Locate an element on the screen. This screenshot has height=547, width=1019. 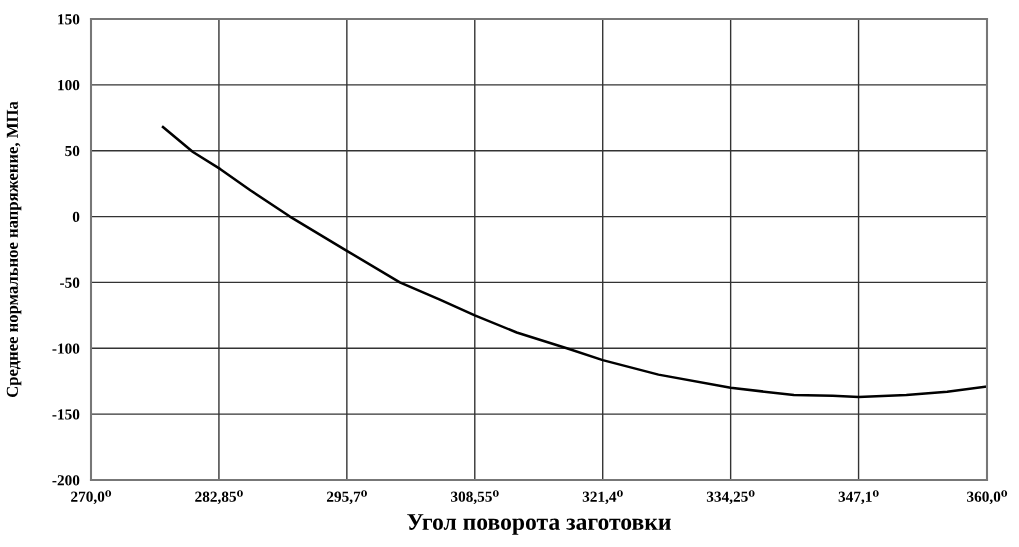
y-tick-label: 0 is located at coordinates (76, 217).